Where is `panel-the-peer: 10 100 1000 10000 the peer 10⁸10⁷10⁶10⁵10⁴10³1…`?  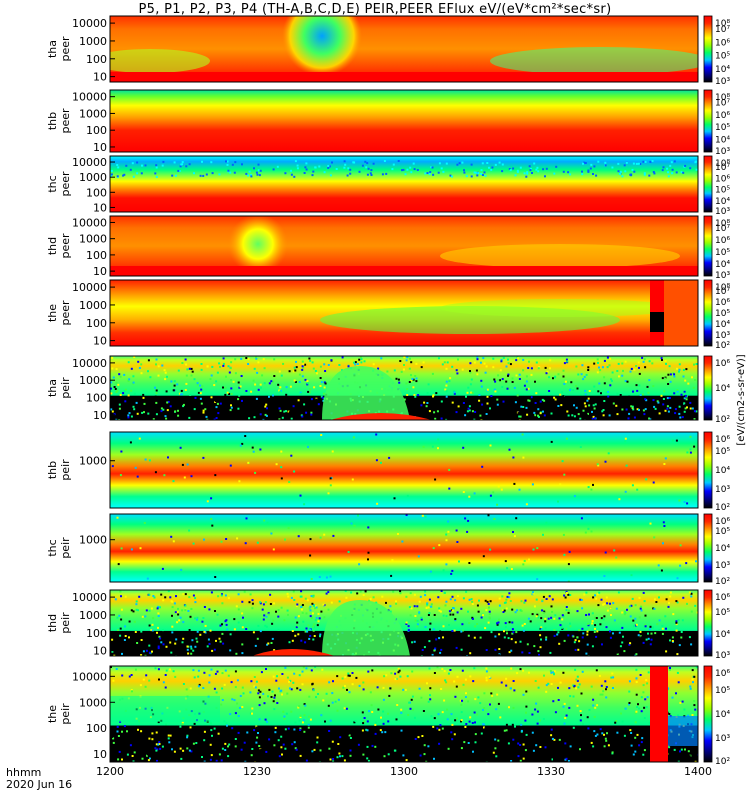
panel-the-peer: 10 100 1000 10000 the peer 10⁸10⁷10⁶10⁵10⁴10³1… is located at coordinates (388, 315).